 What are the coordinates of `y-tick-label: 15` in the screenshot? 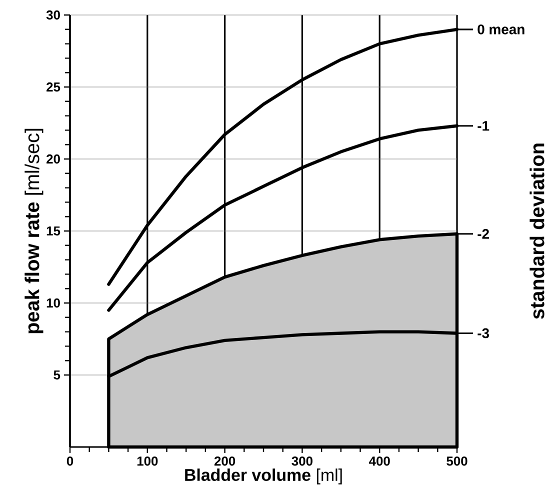 It's located at (53, 231).